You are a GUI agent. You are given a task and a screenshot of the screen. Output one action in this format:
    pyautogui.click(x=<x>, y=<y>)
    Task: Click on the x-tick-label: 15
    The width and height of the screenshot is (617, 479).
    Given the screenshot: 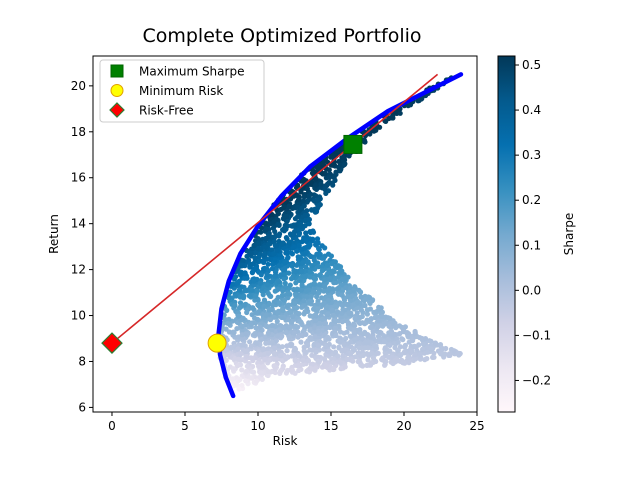 What is the action you would take?
    pyautogui.click(x=330, y=426)
    